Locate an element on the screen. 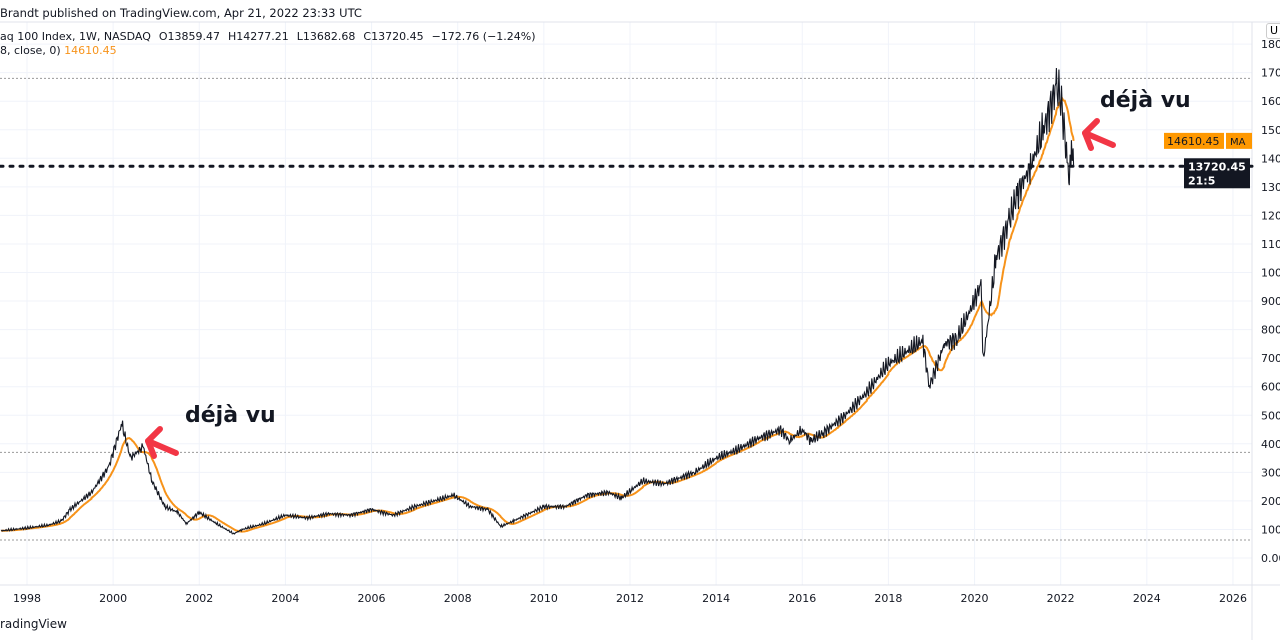  x-tick-label: 2008 is located at coordinates (458, 598).